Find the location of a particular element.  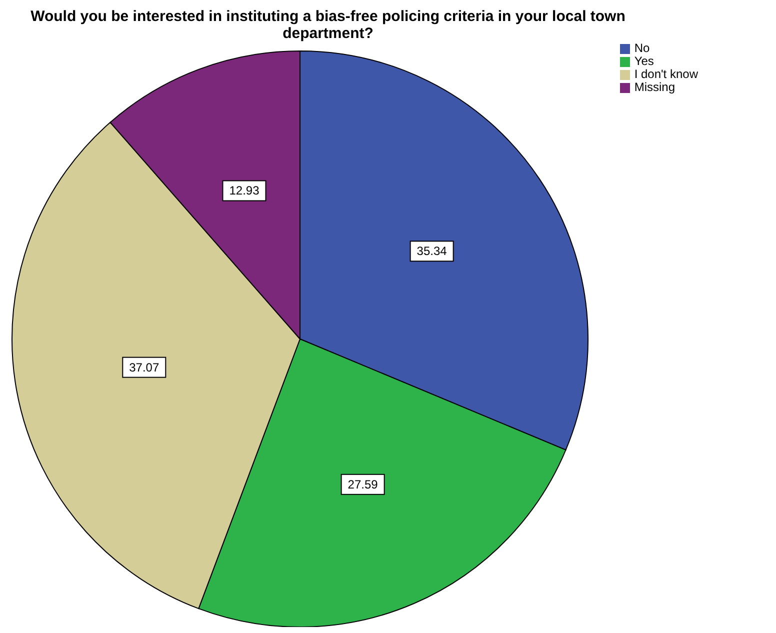

legend-label: Missing is located at coordinates (655, 87).